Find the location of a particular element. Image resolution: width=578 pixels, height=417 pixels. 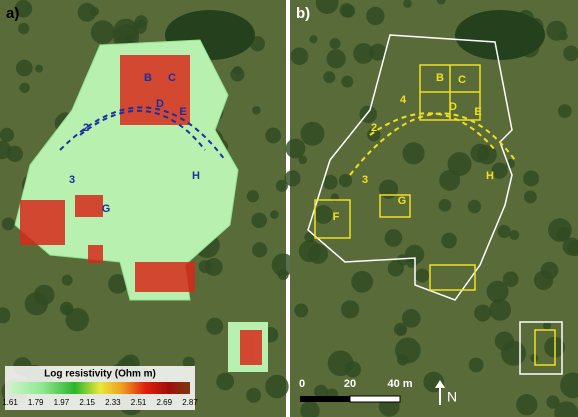

colorbar-tick-label: 2.87 is located at coordinates (190, 402).